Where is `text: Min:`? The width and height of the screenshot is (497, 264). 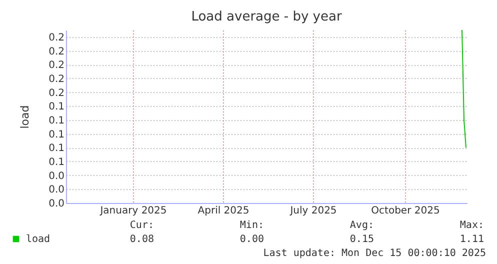
text: Min: is located at coordinates (252, 225).